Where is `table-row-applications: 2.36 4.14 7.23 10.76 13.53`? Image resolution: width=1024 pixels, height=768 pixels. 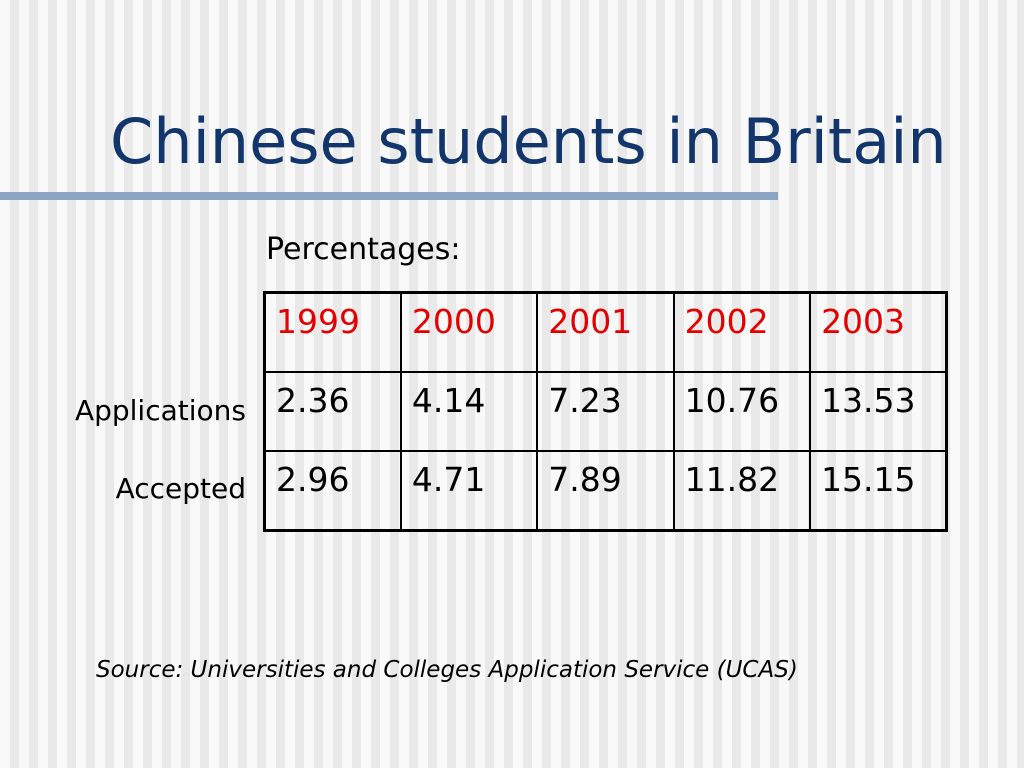 table-row-applications: 2.36 4.14 7.23 10.76 13.53 is located at coordinates (605, 411).